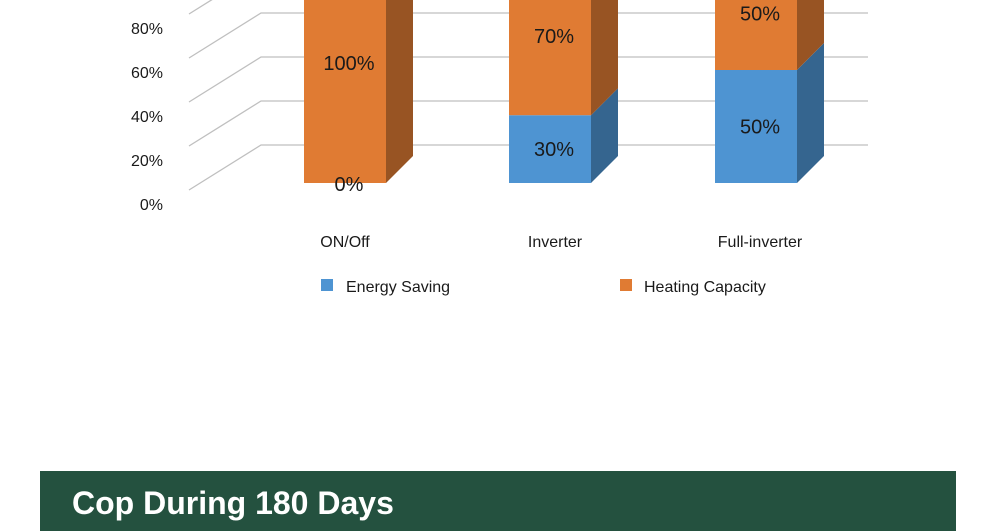  Describe the element at coordinates (345, 242) in the screenshot. I see `category-label: ON/Off` at that location.